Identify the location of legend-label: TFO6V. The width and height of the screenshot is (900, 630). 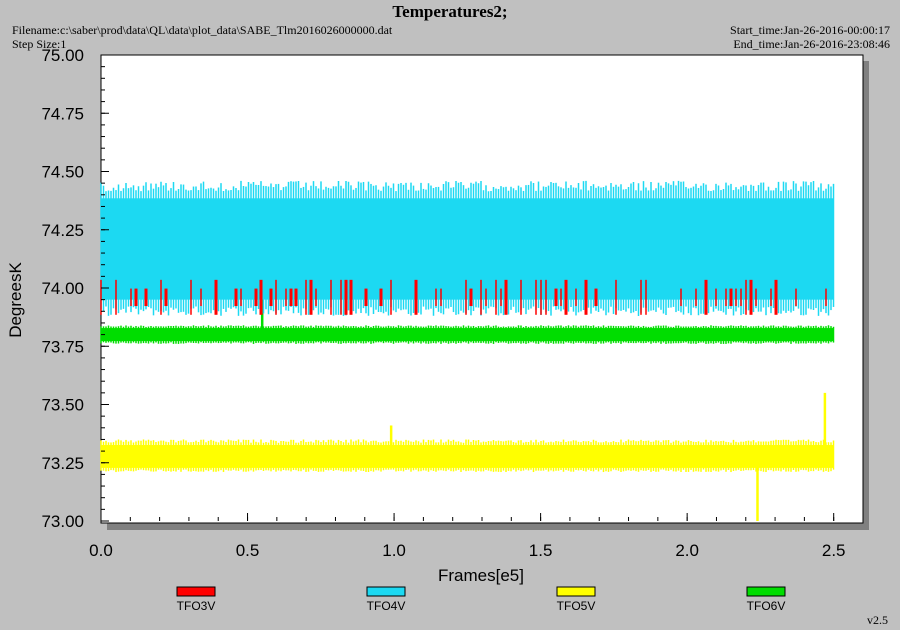
(766, 606).